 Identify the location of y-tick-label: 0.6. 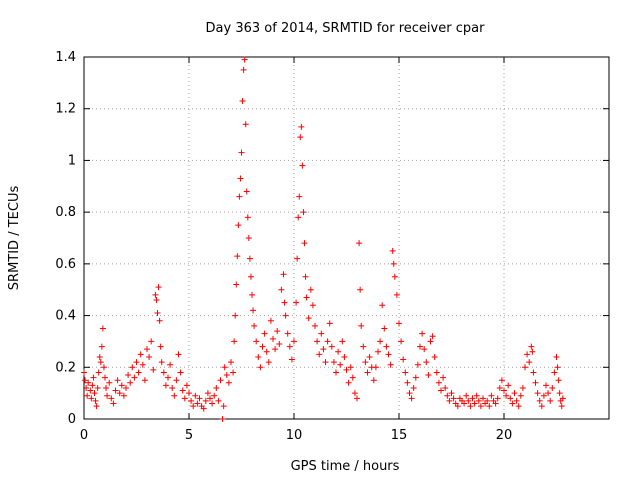
(65, 264).